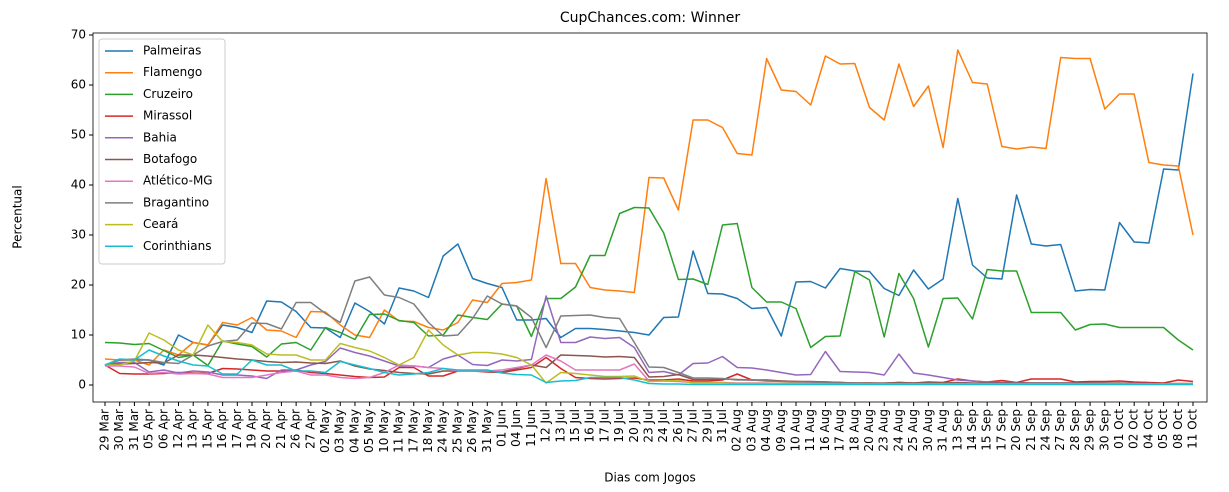 The width and height of the screenshot is (1229, 492). I want to click on x-tick-label: 02 May, so click(325, 431).